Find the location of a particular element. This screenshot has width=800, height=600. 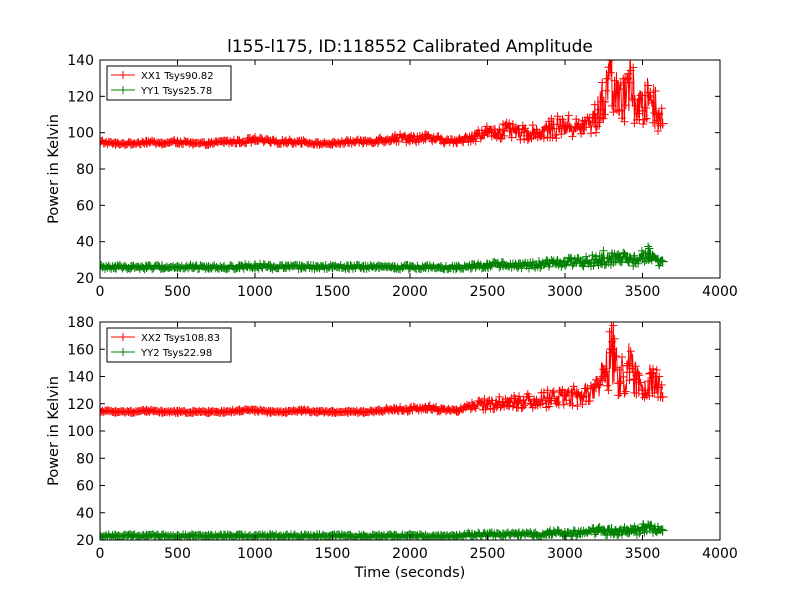

legend-box is located at coordinates (169, 83).